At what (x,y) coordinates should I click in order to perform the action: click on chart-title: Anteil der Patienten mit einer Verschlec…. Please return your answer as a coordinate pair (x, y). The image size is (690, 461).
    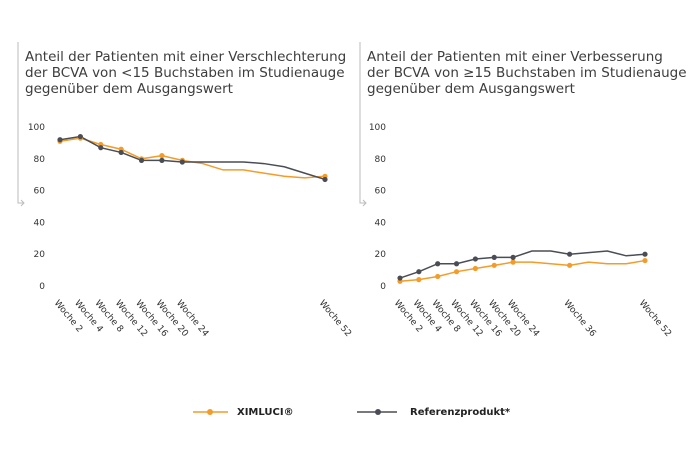
    Looking at the image, I should click on (185, 57).